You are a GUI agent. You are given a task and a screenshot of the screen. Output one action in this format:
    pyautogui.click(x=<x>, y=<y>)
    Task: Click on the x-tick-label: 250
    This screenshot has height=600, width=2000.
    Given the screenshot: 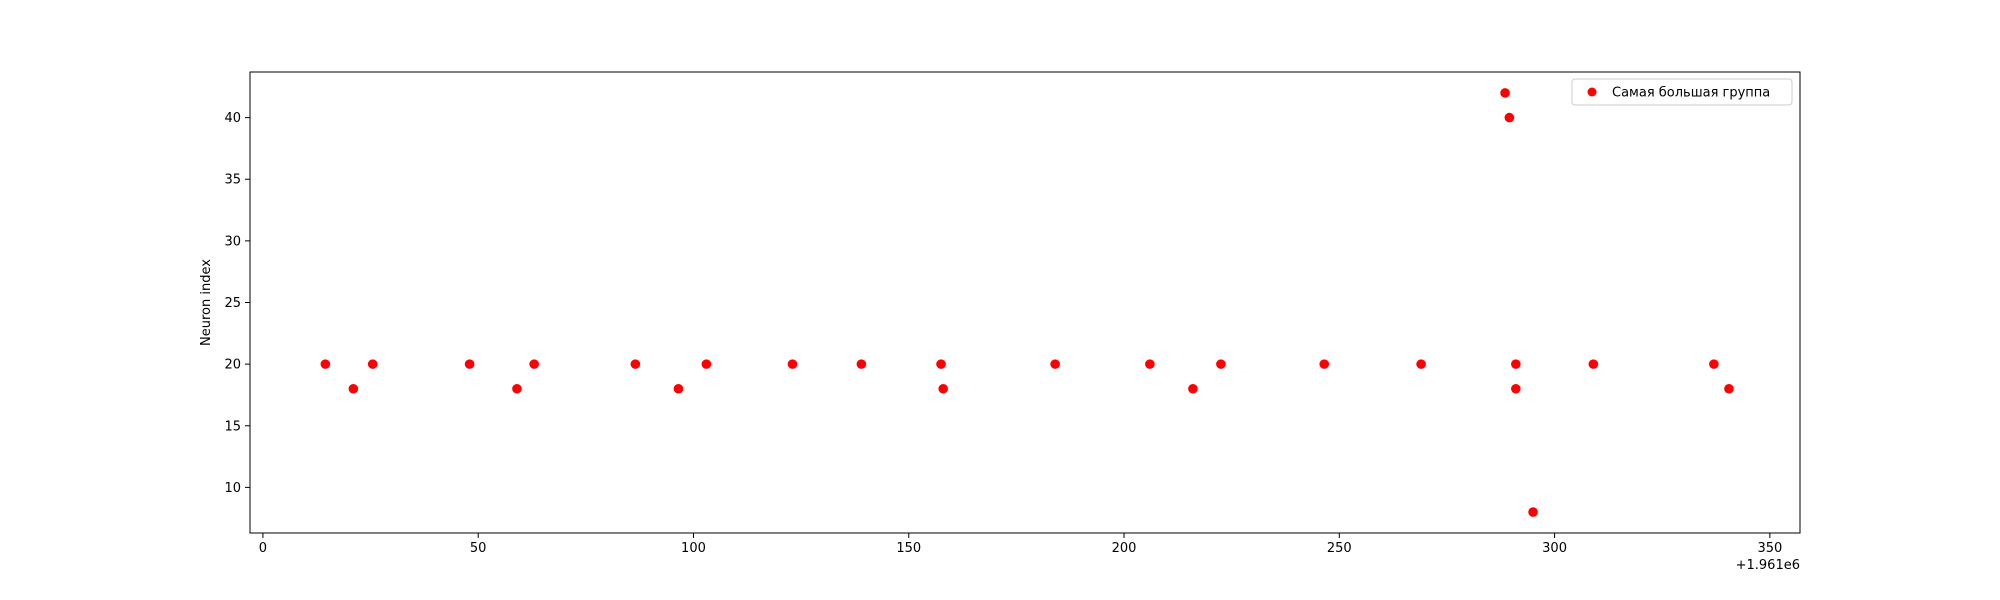 What is the action you would take?
    pyautogui.click(x=1339, y=548)
    